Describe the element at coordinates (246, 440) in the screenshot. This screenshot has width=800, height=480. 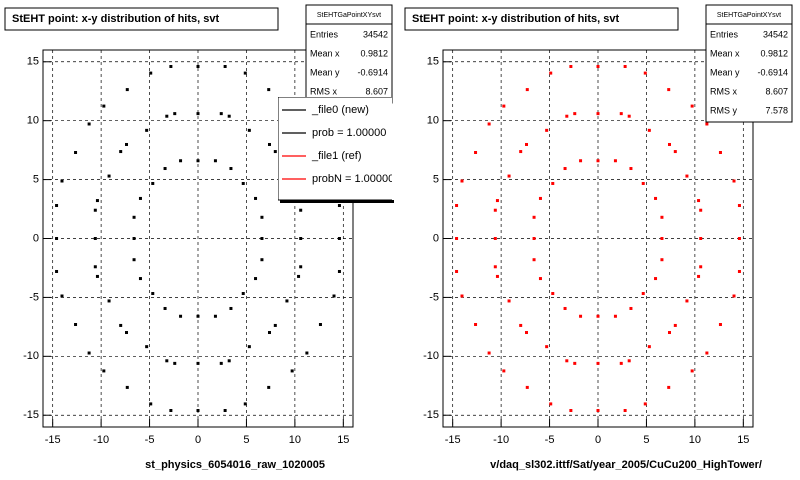
I see `x-tick-label: 5` at that location.